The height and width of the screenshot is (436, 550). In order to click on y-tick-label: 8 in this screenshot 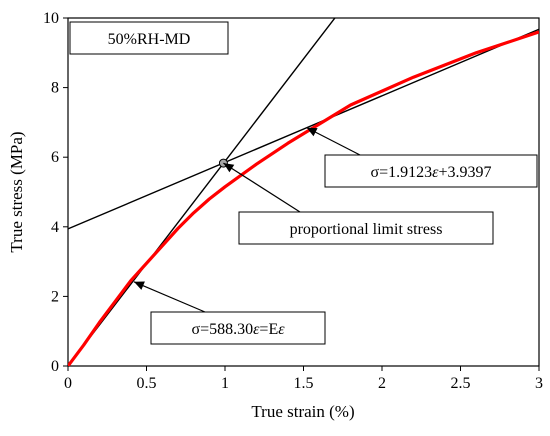, I will do `click(55, 88)`.